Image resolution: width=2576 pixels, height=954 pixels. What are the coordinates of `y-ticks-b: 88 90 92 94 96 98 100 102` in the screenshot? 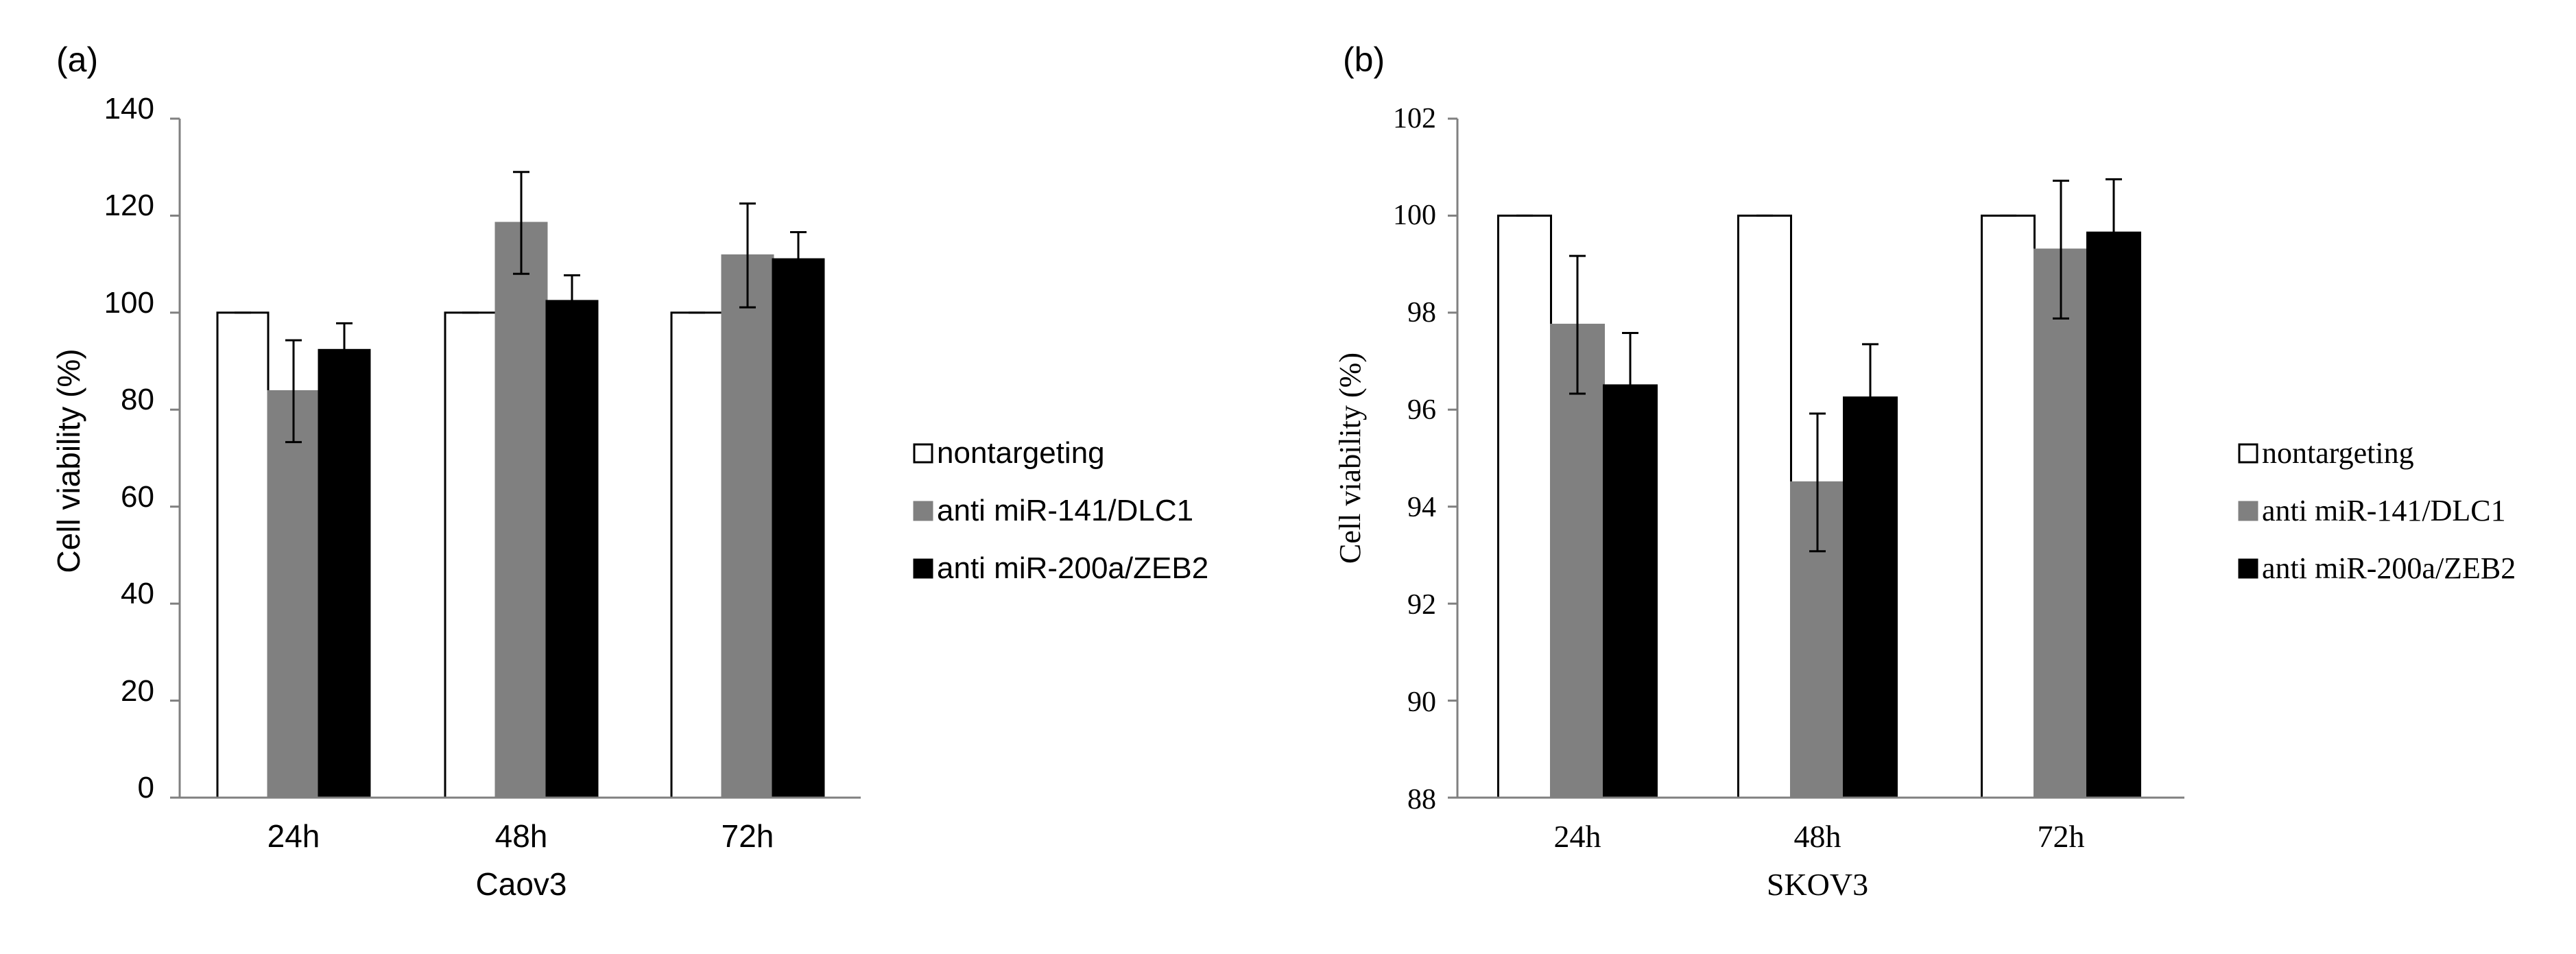 It's located at (1414, 459).